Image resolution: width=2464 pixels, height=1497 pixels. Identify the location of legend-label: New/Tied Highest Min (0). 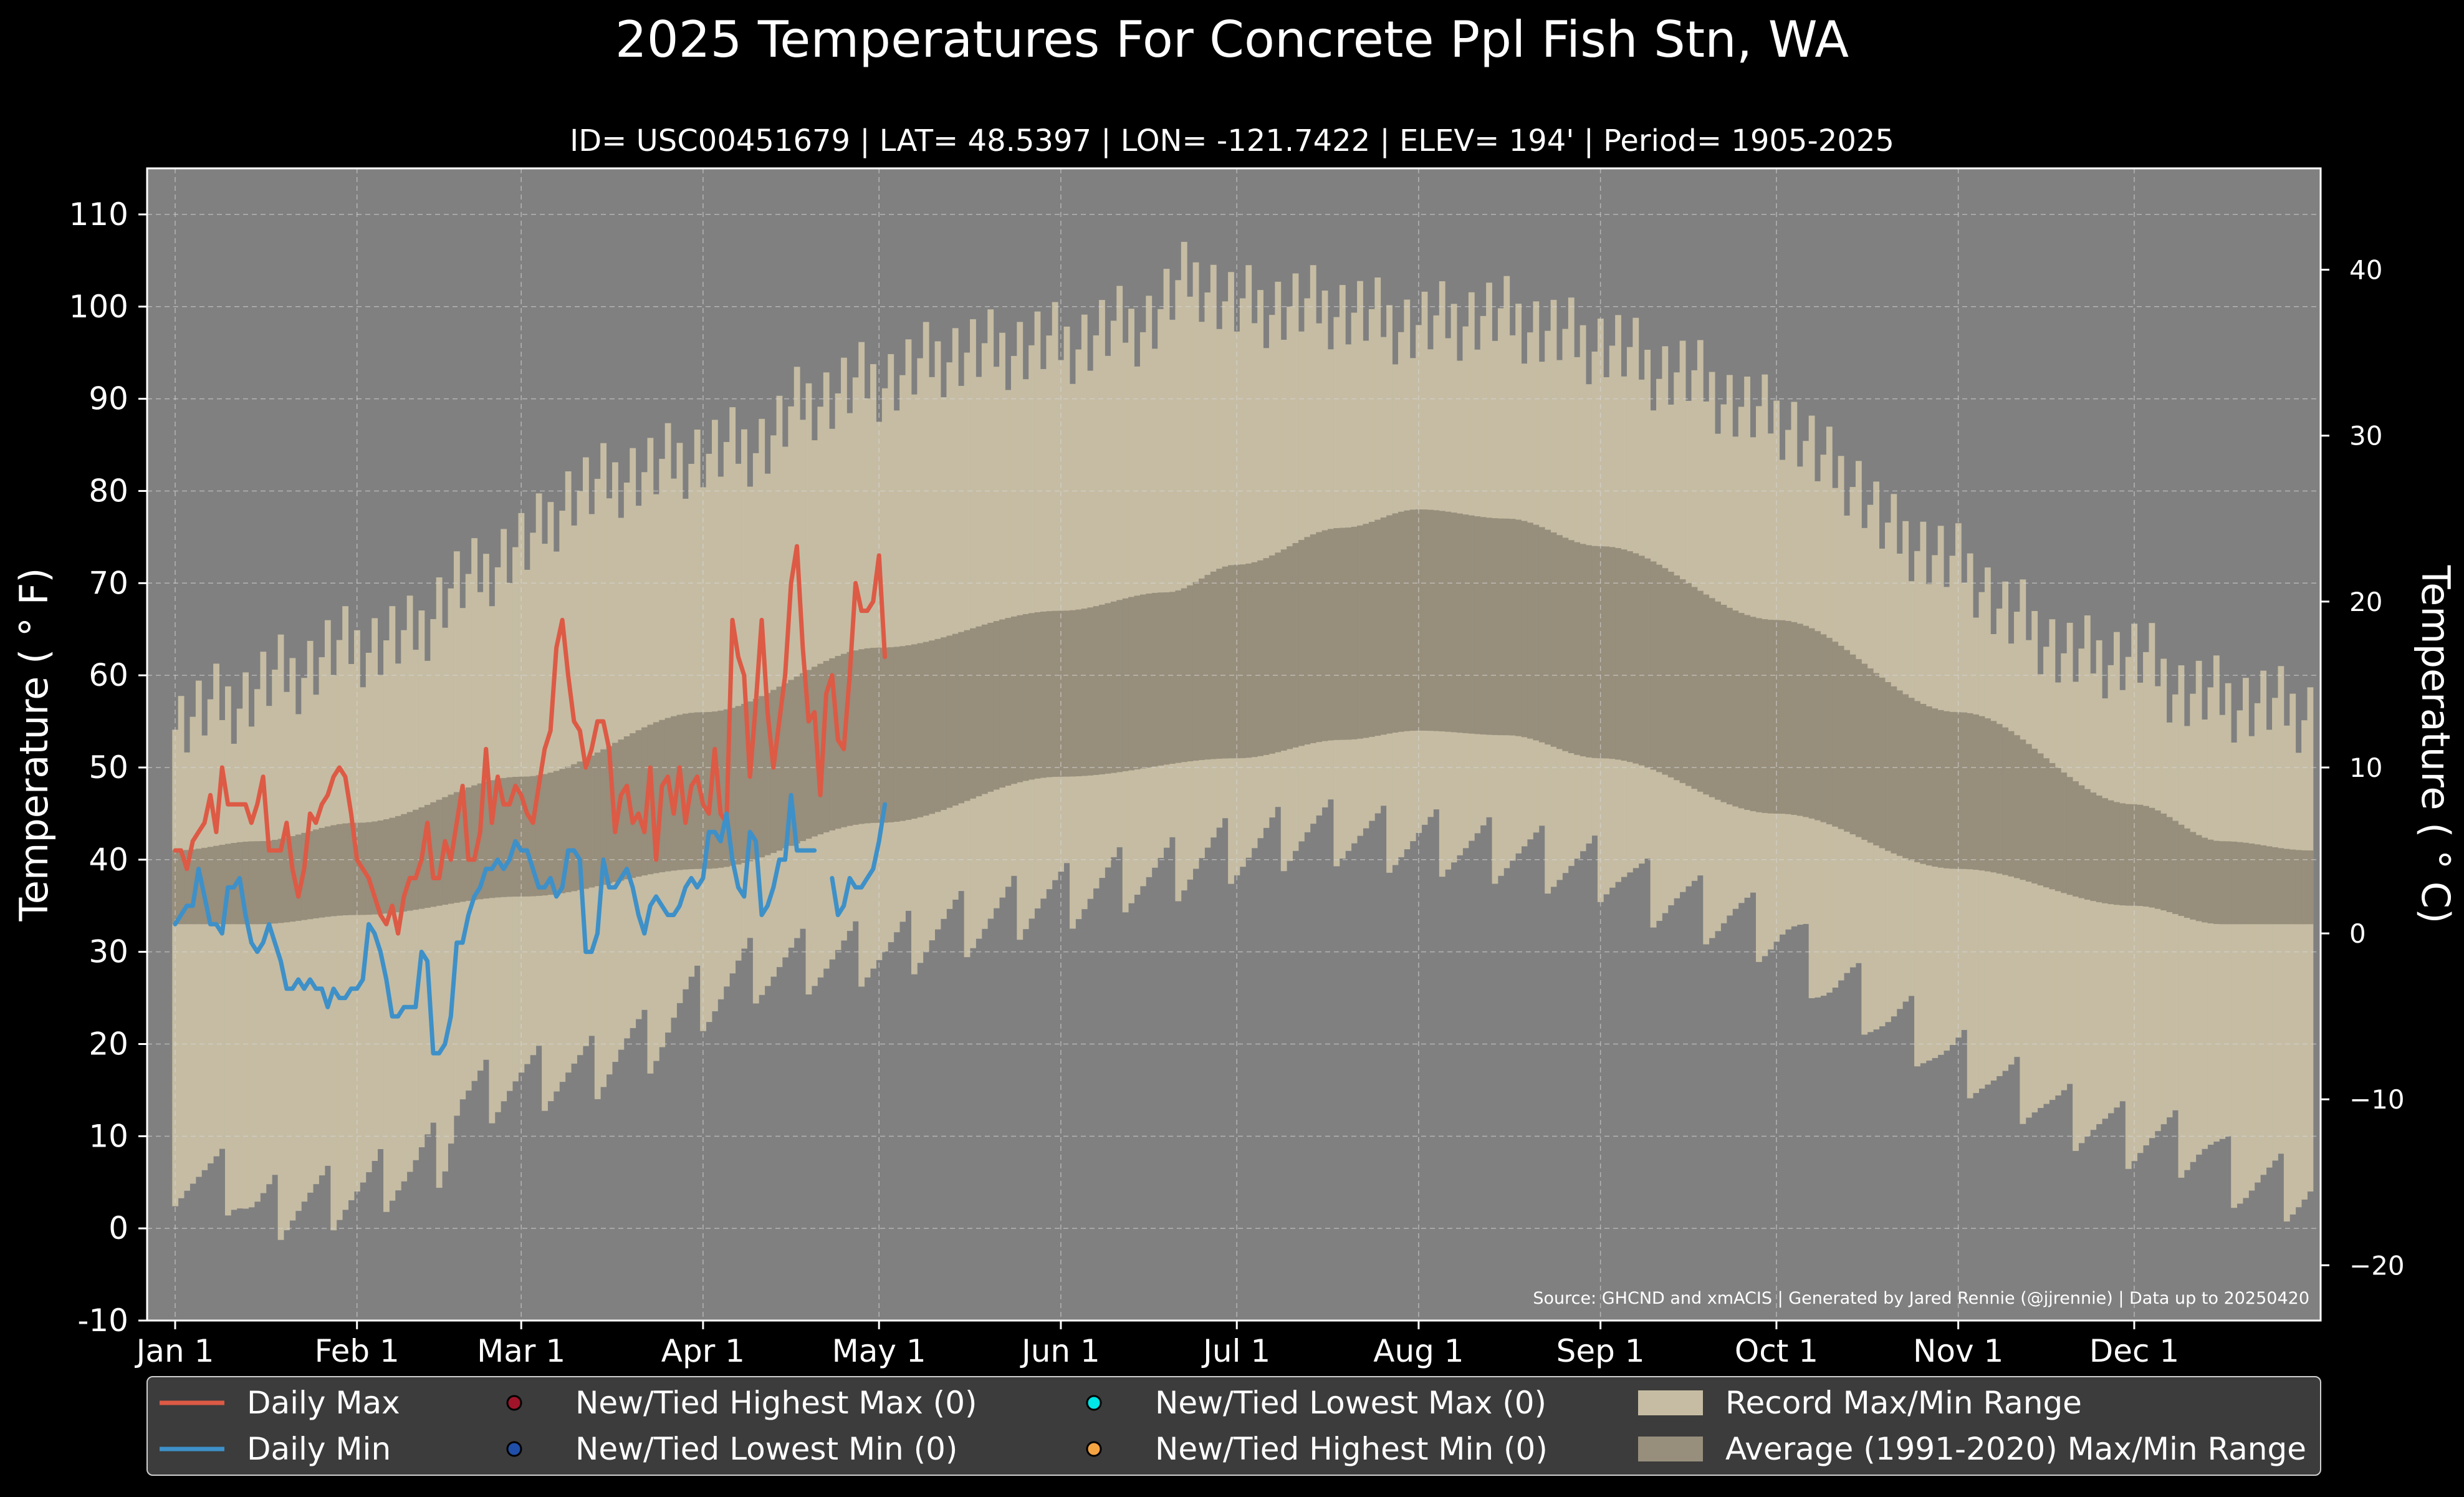
(1351, 1449).